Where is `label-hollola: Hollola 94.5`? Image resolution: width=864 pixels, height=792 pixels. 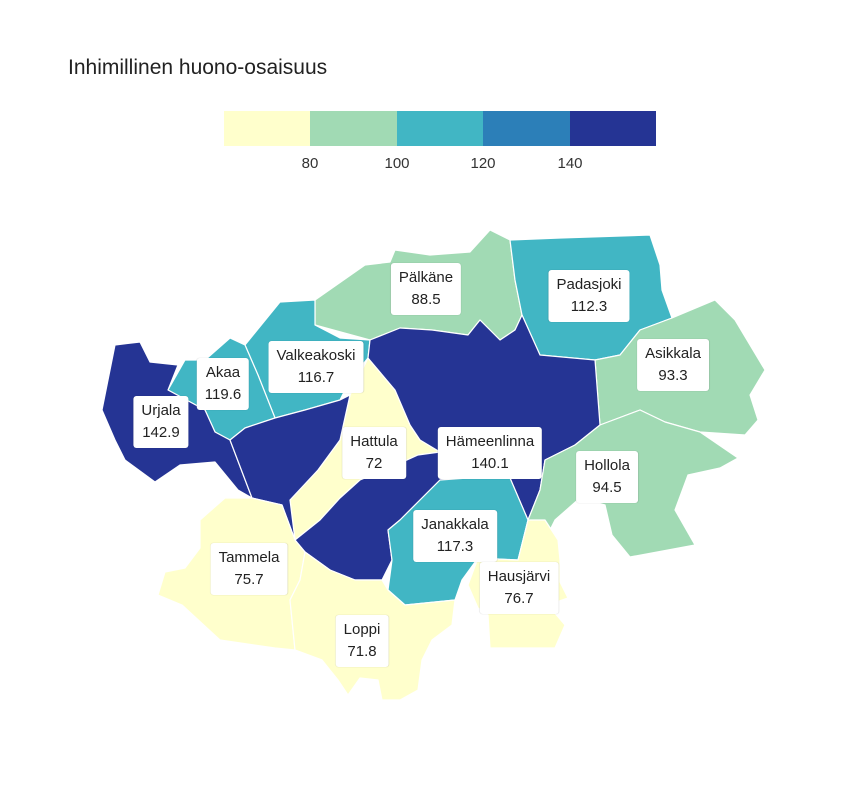
label-hollola: Hollola 94.5 is located at coordinates (607, 477).